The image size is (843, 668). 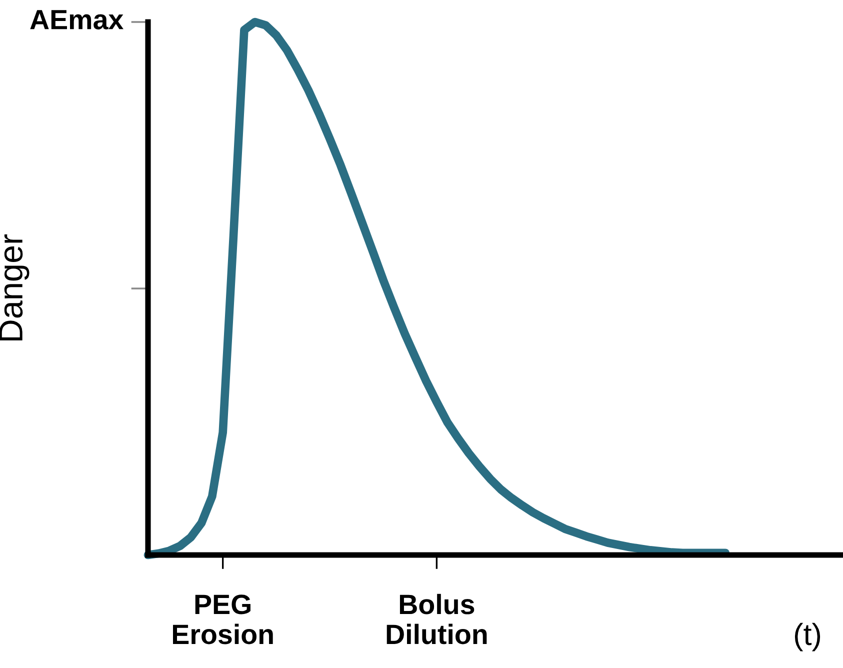 What do you see at coordinates (77, 20) in the screenshot?
I see `text: AEmax` at bounding box center [77, 20].